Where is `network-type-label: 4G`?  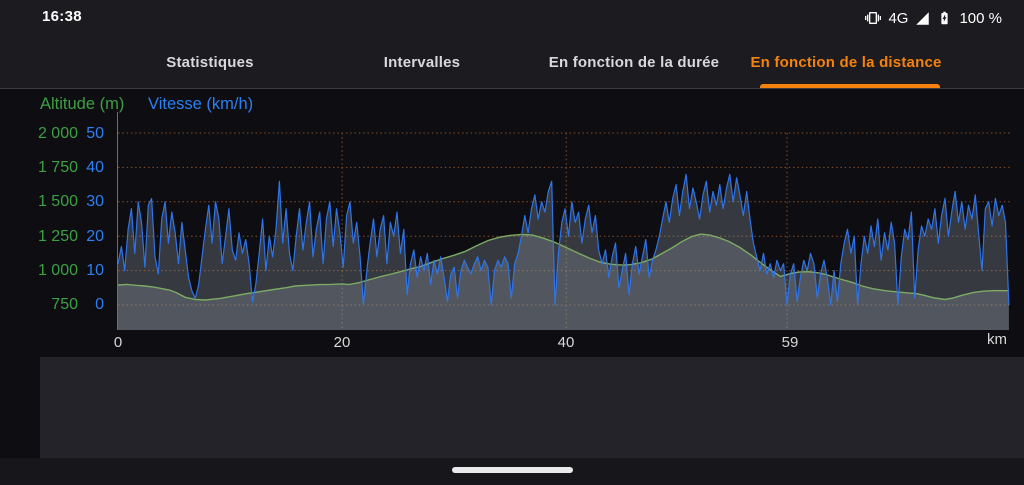 network-type-label: 4G is located at coordinates (898, 18).